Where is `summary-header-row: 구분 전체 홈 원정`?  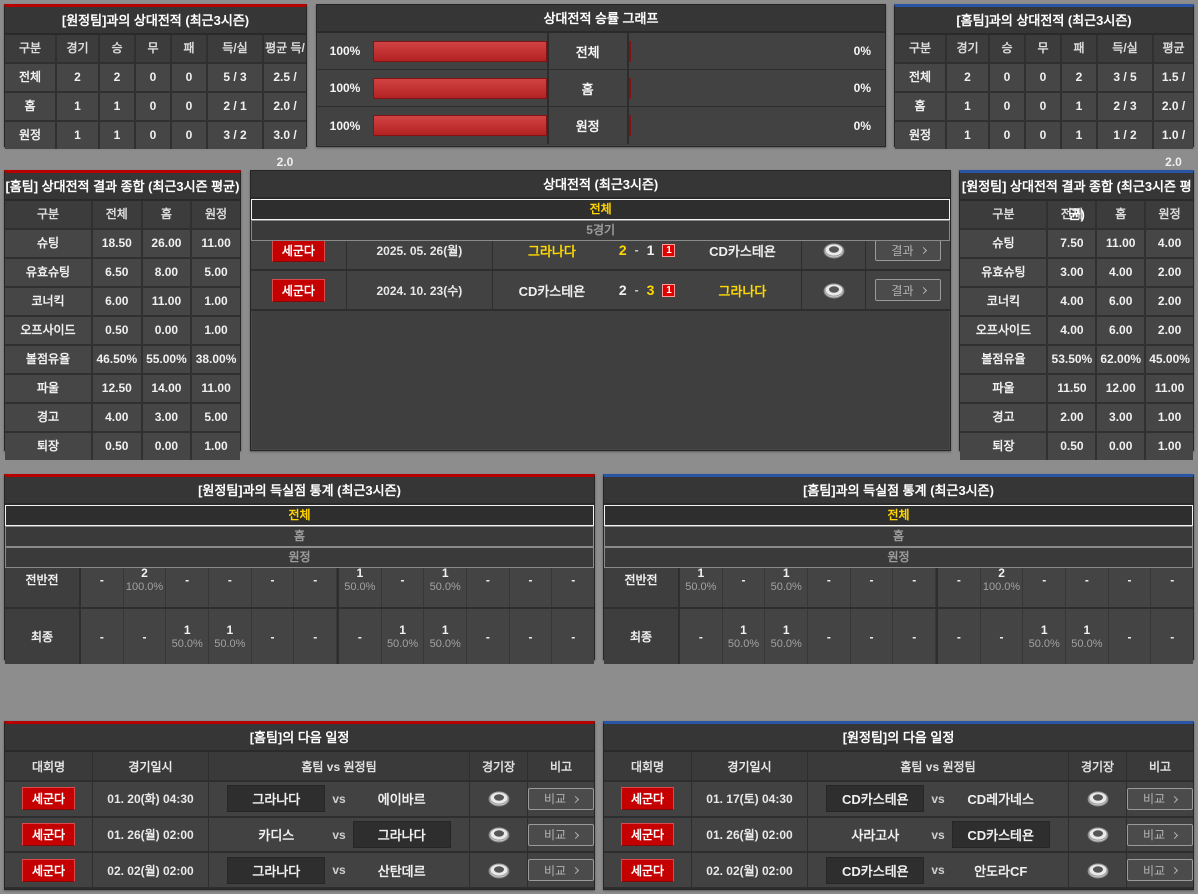
summary-header-row: 구분 전체 홈 원정 is located at coordinates (122, 215).